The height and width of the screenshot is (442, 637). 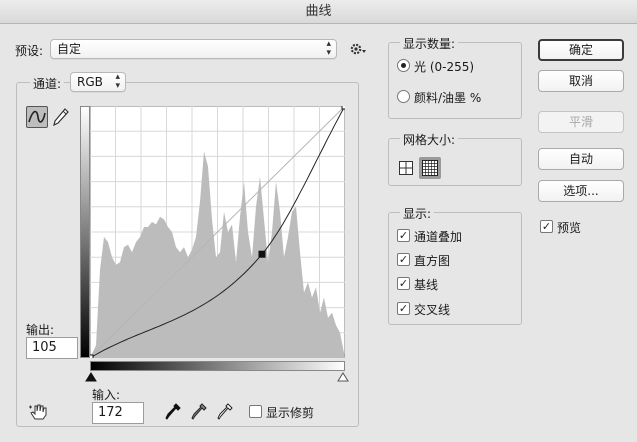 What do you see at coordinates (455, 80) in the screenshot?
I see `show-amount-group` at bounding box center [455, 80].